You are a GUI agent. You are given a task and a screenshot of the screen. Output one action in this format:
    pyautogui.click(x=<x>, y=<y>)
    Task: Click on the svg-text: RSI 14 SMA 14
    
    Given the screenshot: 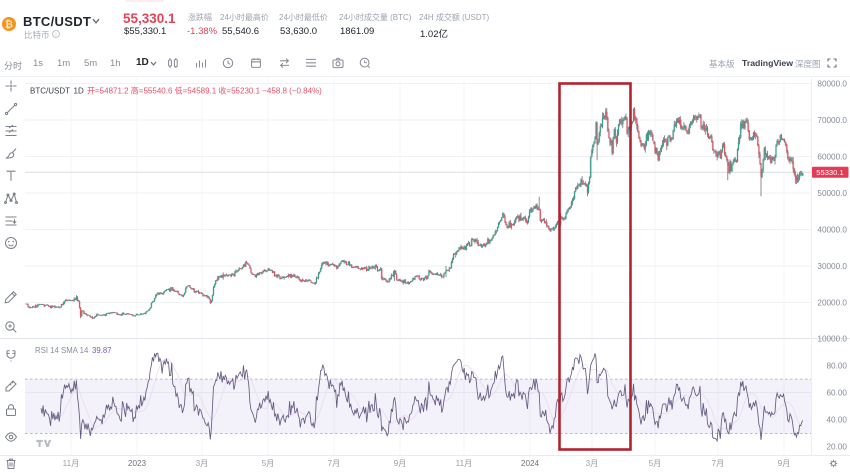 What is the action you would take?
    pyautogui.click(x=62, y=350)
    